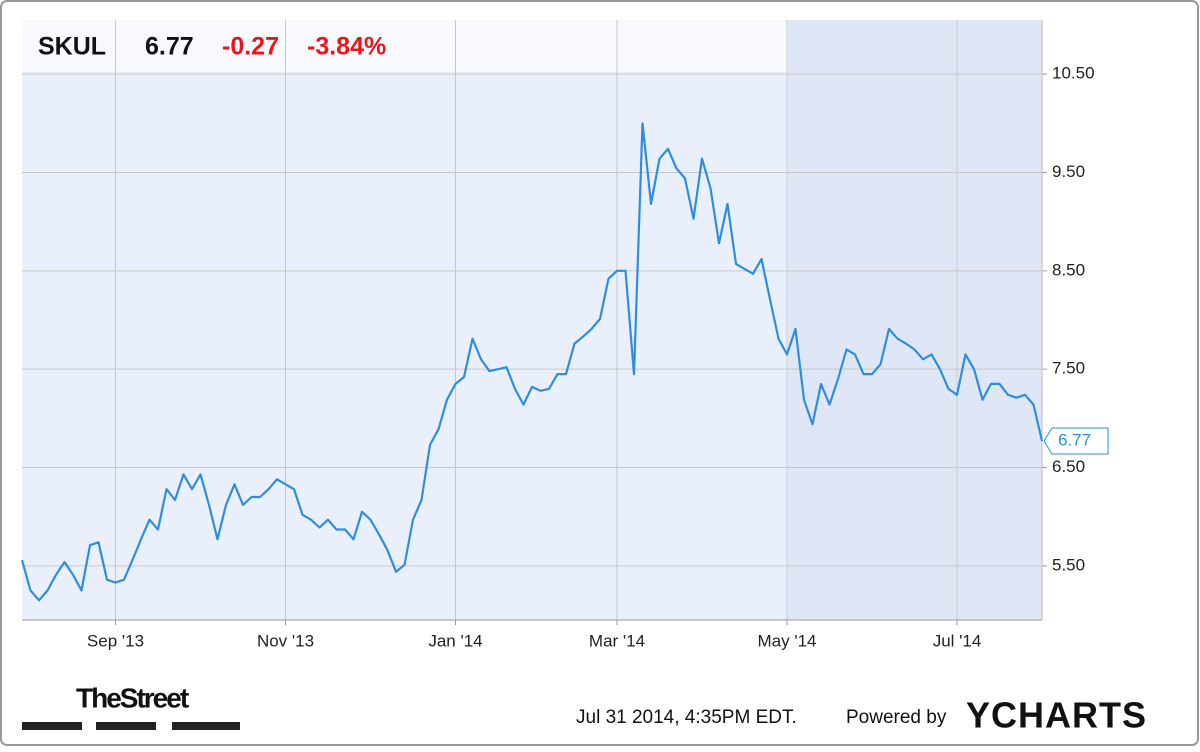 This screenshot has width=1200, height=752. I want to click on change-pct: -3.84%, so click(346, 47).